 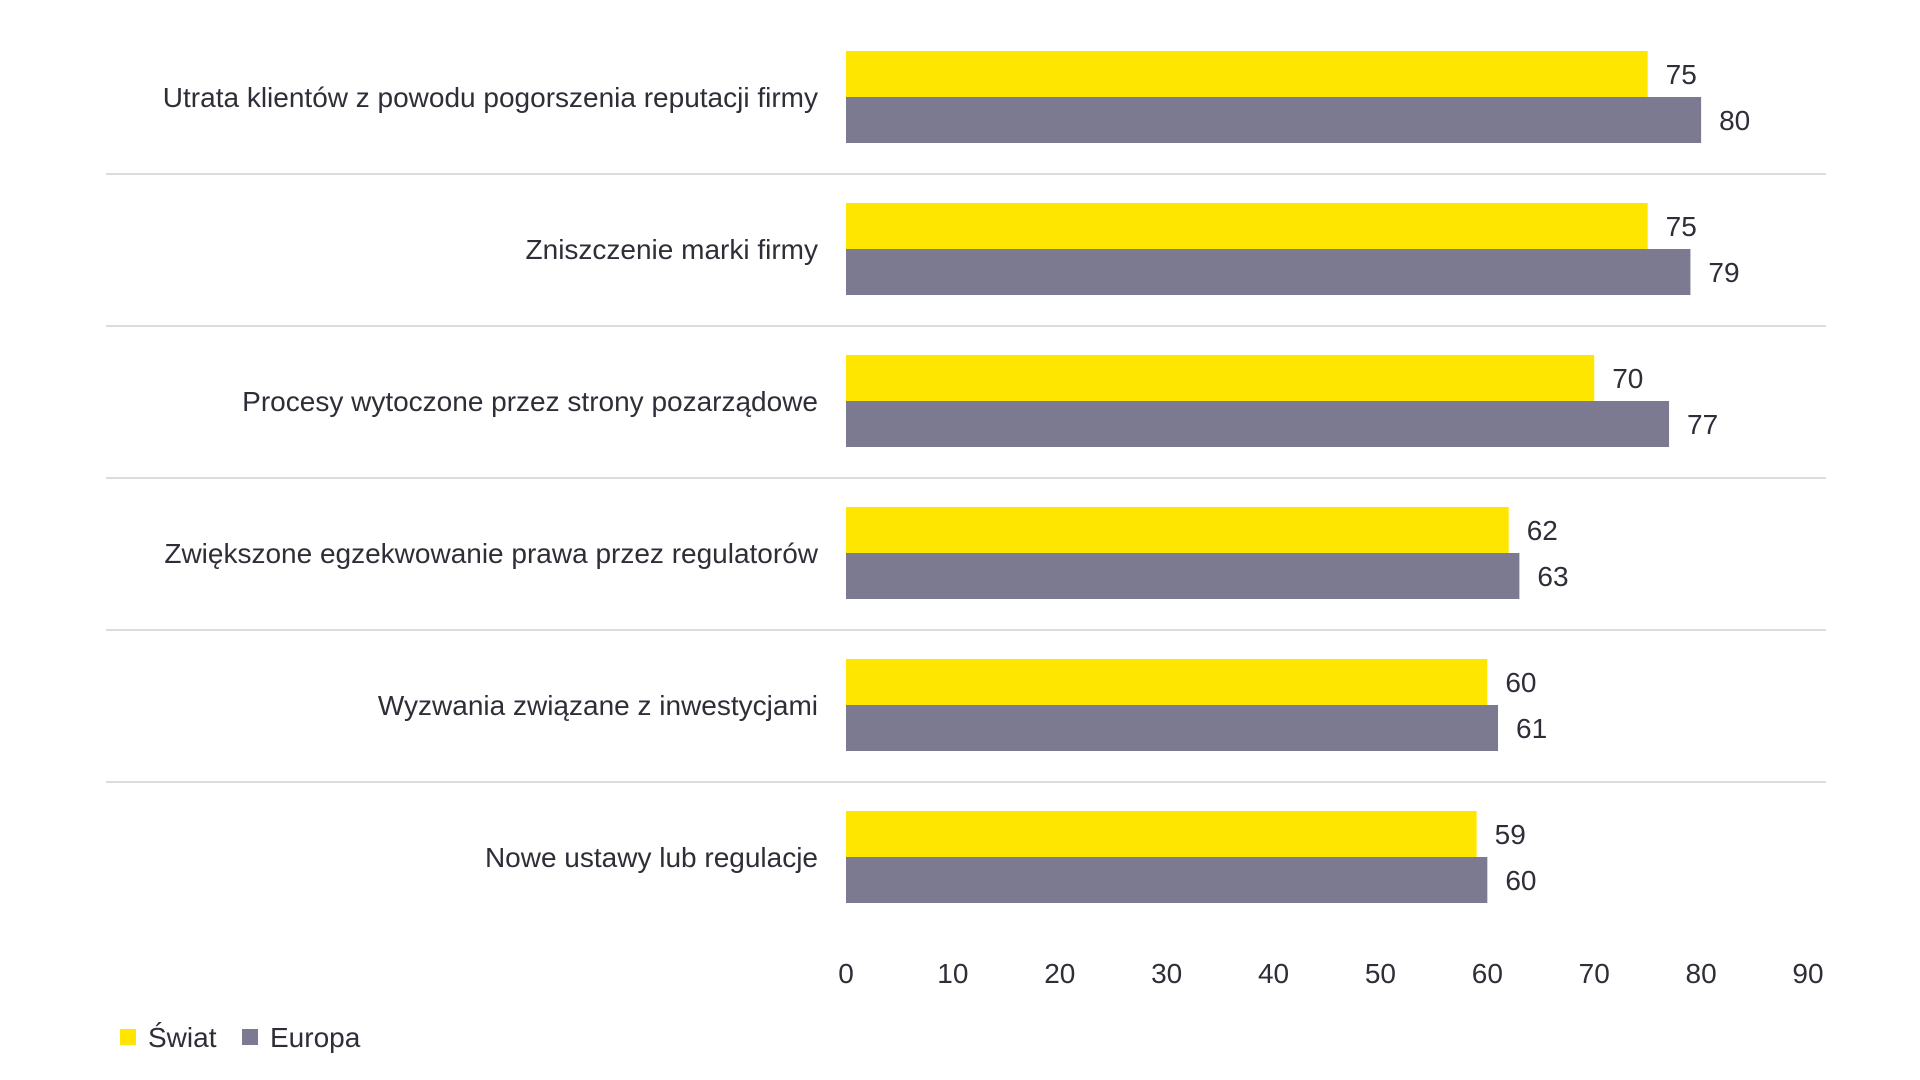 I want to click on x-tick-label: 80, so click(x=1701, y=973).